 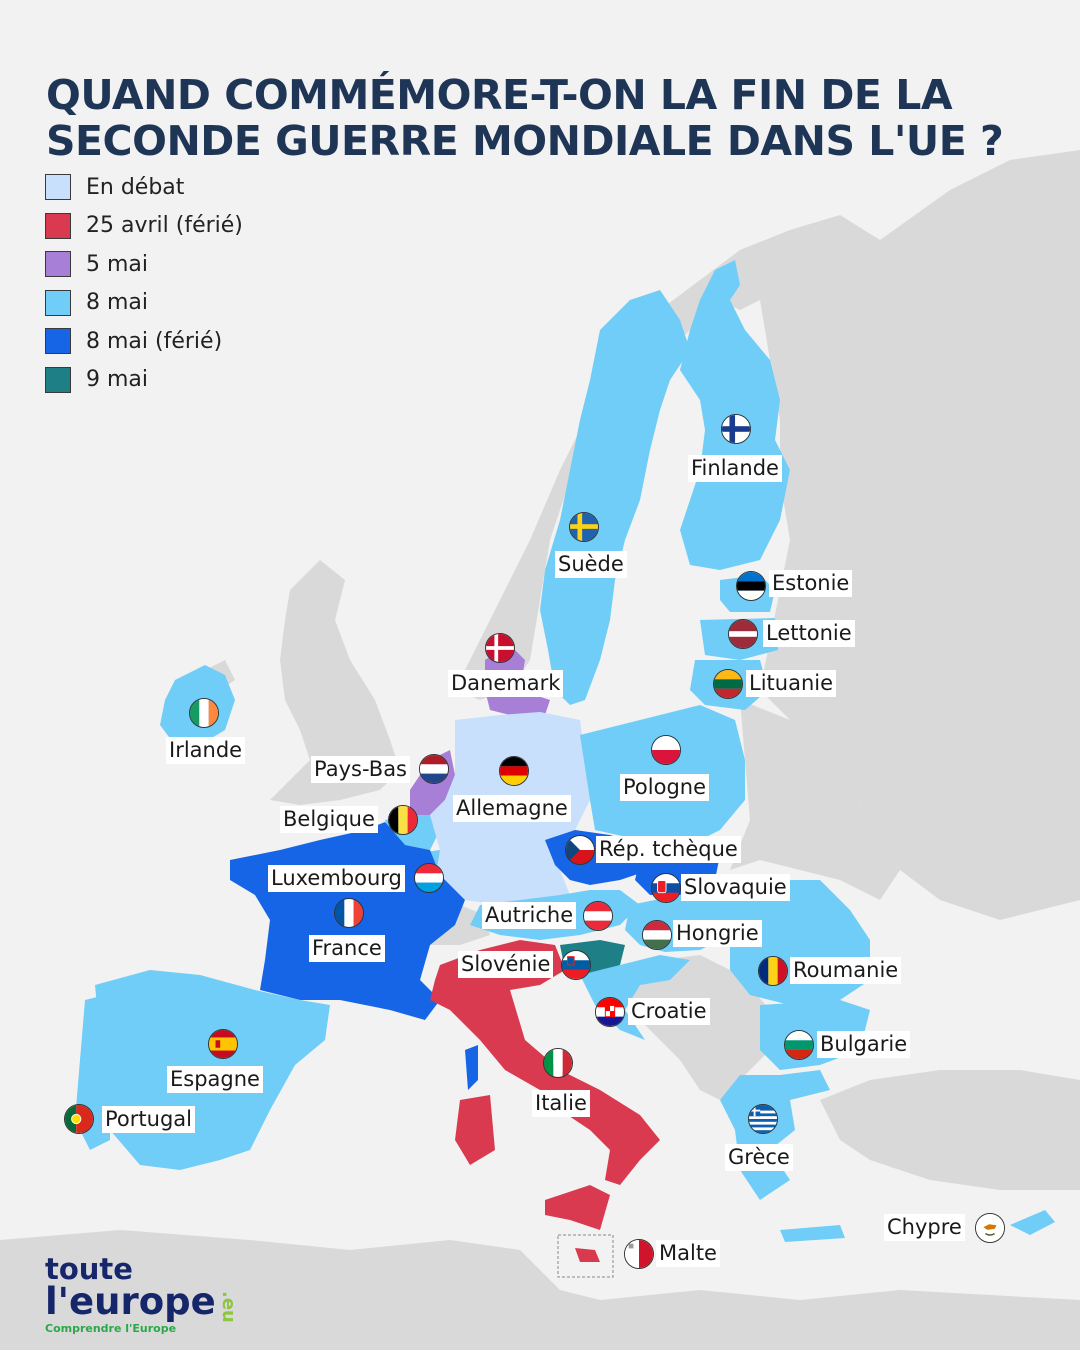 What do you see at coordinates (799, 1045) in the screenshot?
I see `bulgaria-flag-icon` at bounding box center [799, 1045].